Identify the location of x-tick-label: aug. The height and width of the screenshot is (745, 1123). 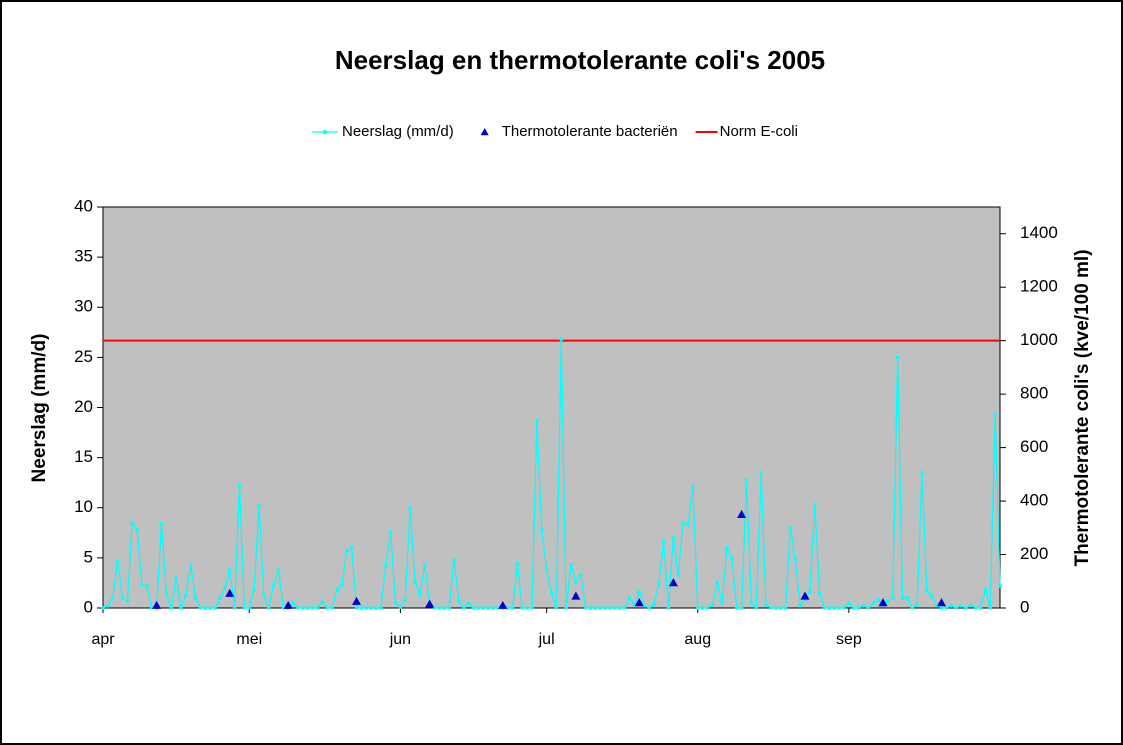
(697, 639).